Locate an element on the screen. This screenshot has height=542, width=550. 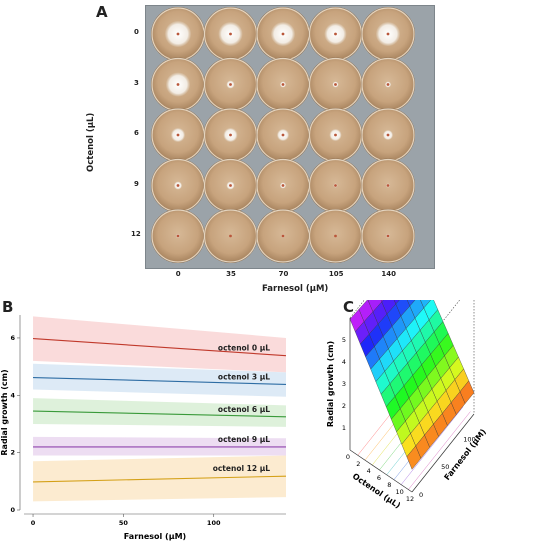
farnesol-column-label: 35 is located at coordinates (231, 274).